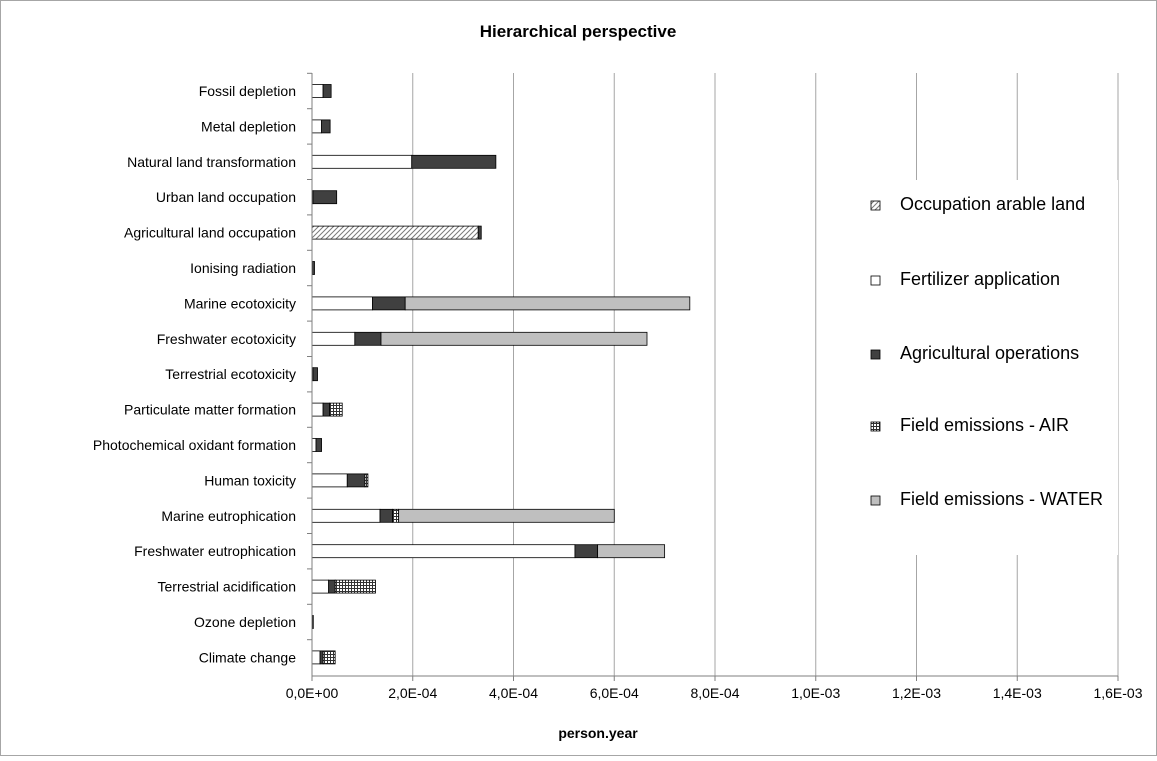  I want to click on x-tick-label: 4,0E-04, so click(513, 693).